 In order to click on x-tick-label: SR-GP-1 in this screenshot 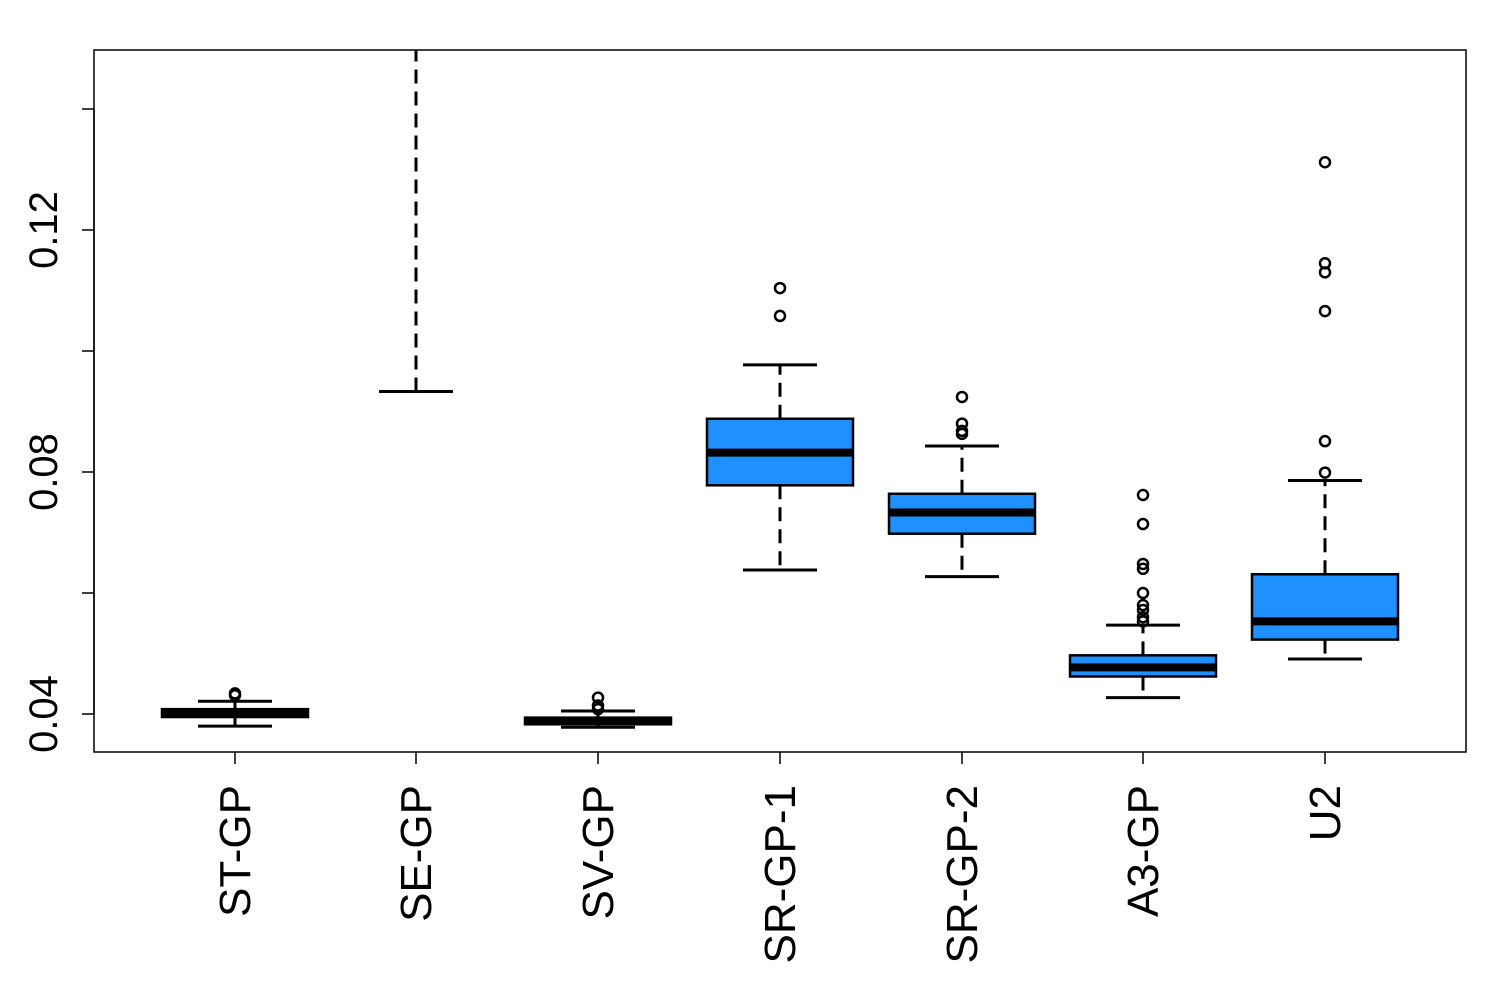, I will do `click(780, 874)`.